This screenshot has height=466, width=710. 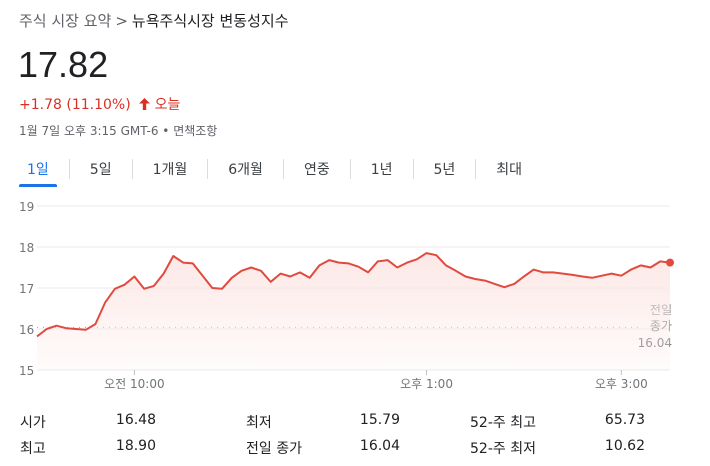 I want to click on change-value: +1.78 (11.10%), so click(x=75, y=105).